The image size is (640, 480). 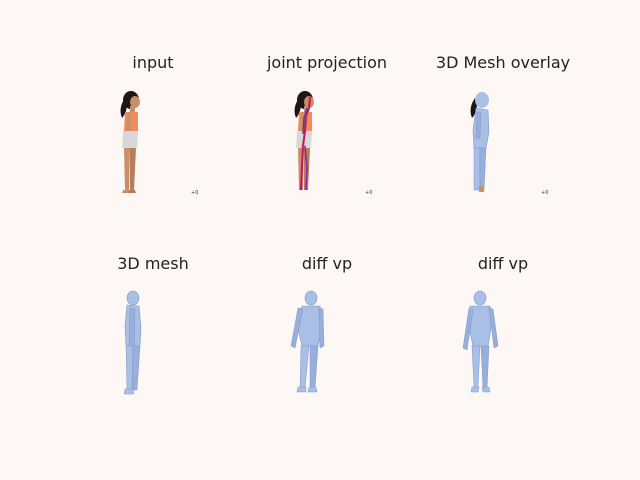 I want to click on panel-title: input, so click(x=153, y=62).